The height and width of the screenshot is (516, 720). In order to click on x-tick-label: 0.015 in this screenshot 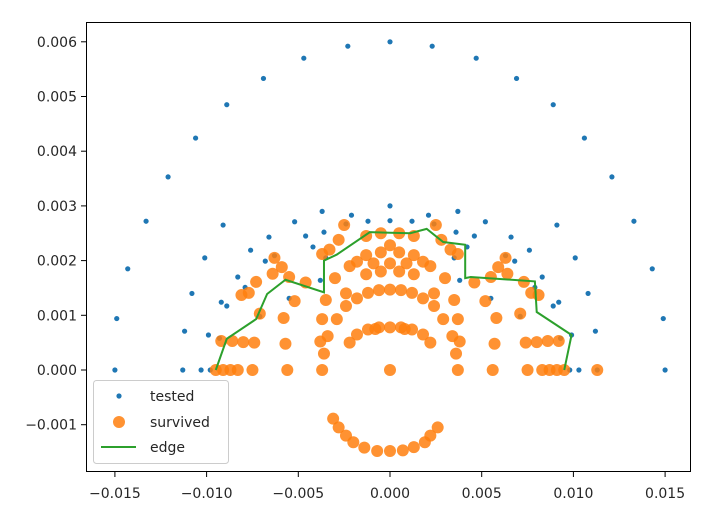, I will do `click(665, 494)`.